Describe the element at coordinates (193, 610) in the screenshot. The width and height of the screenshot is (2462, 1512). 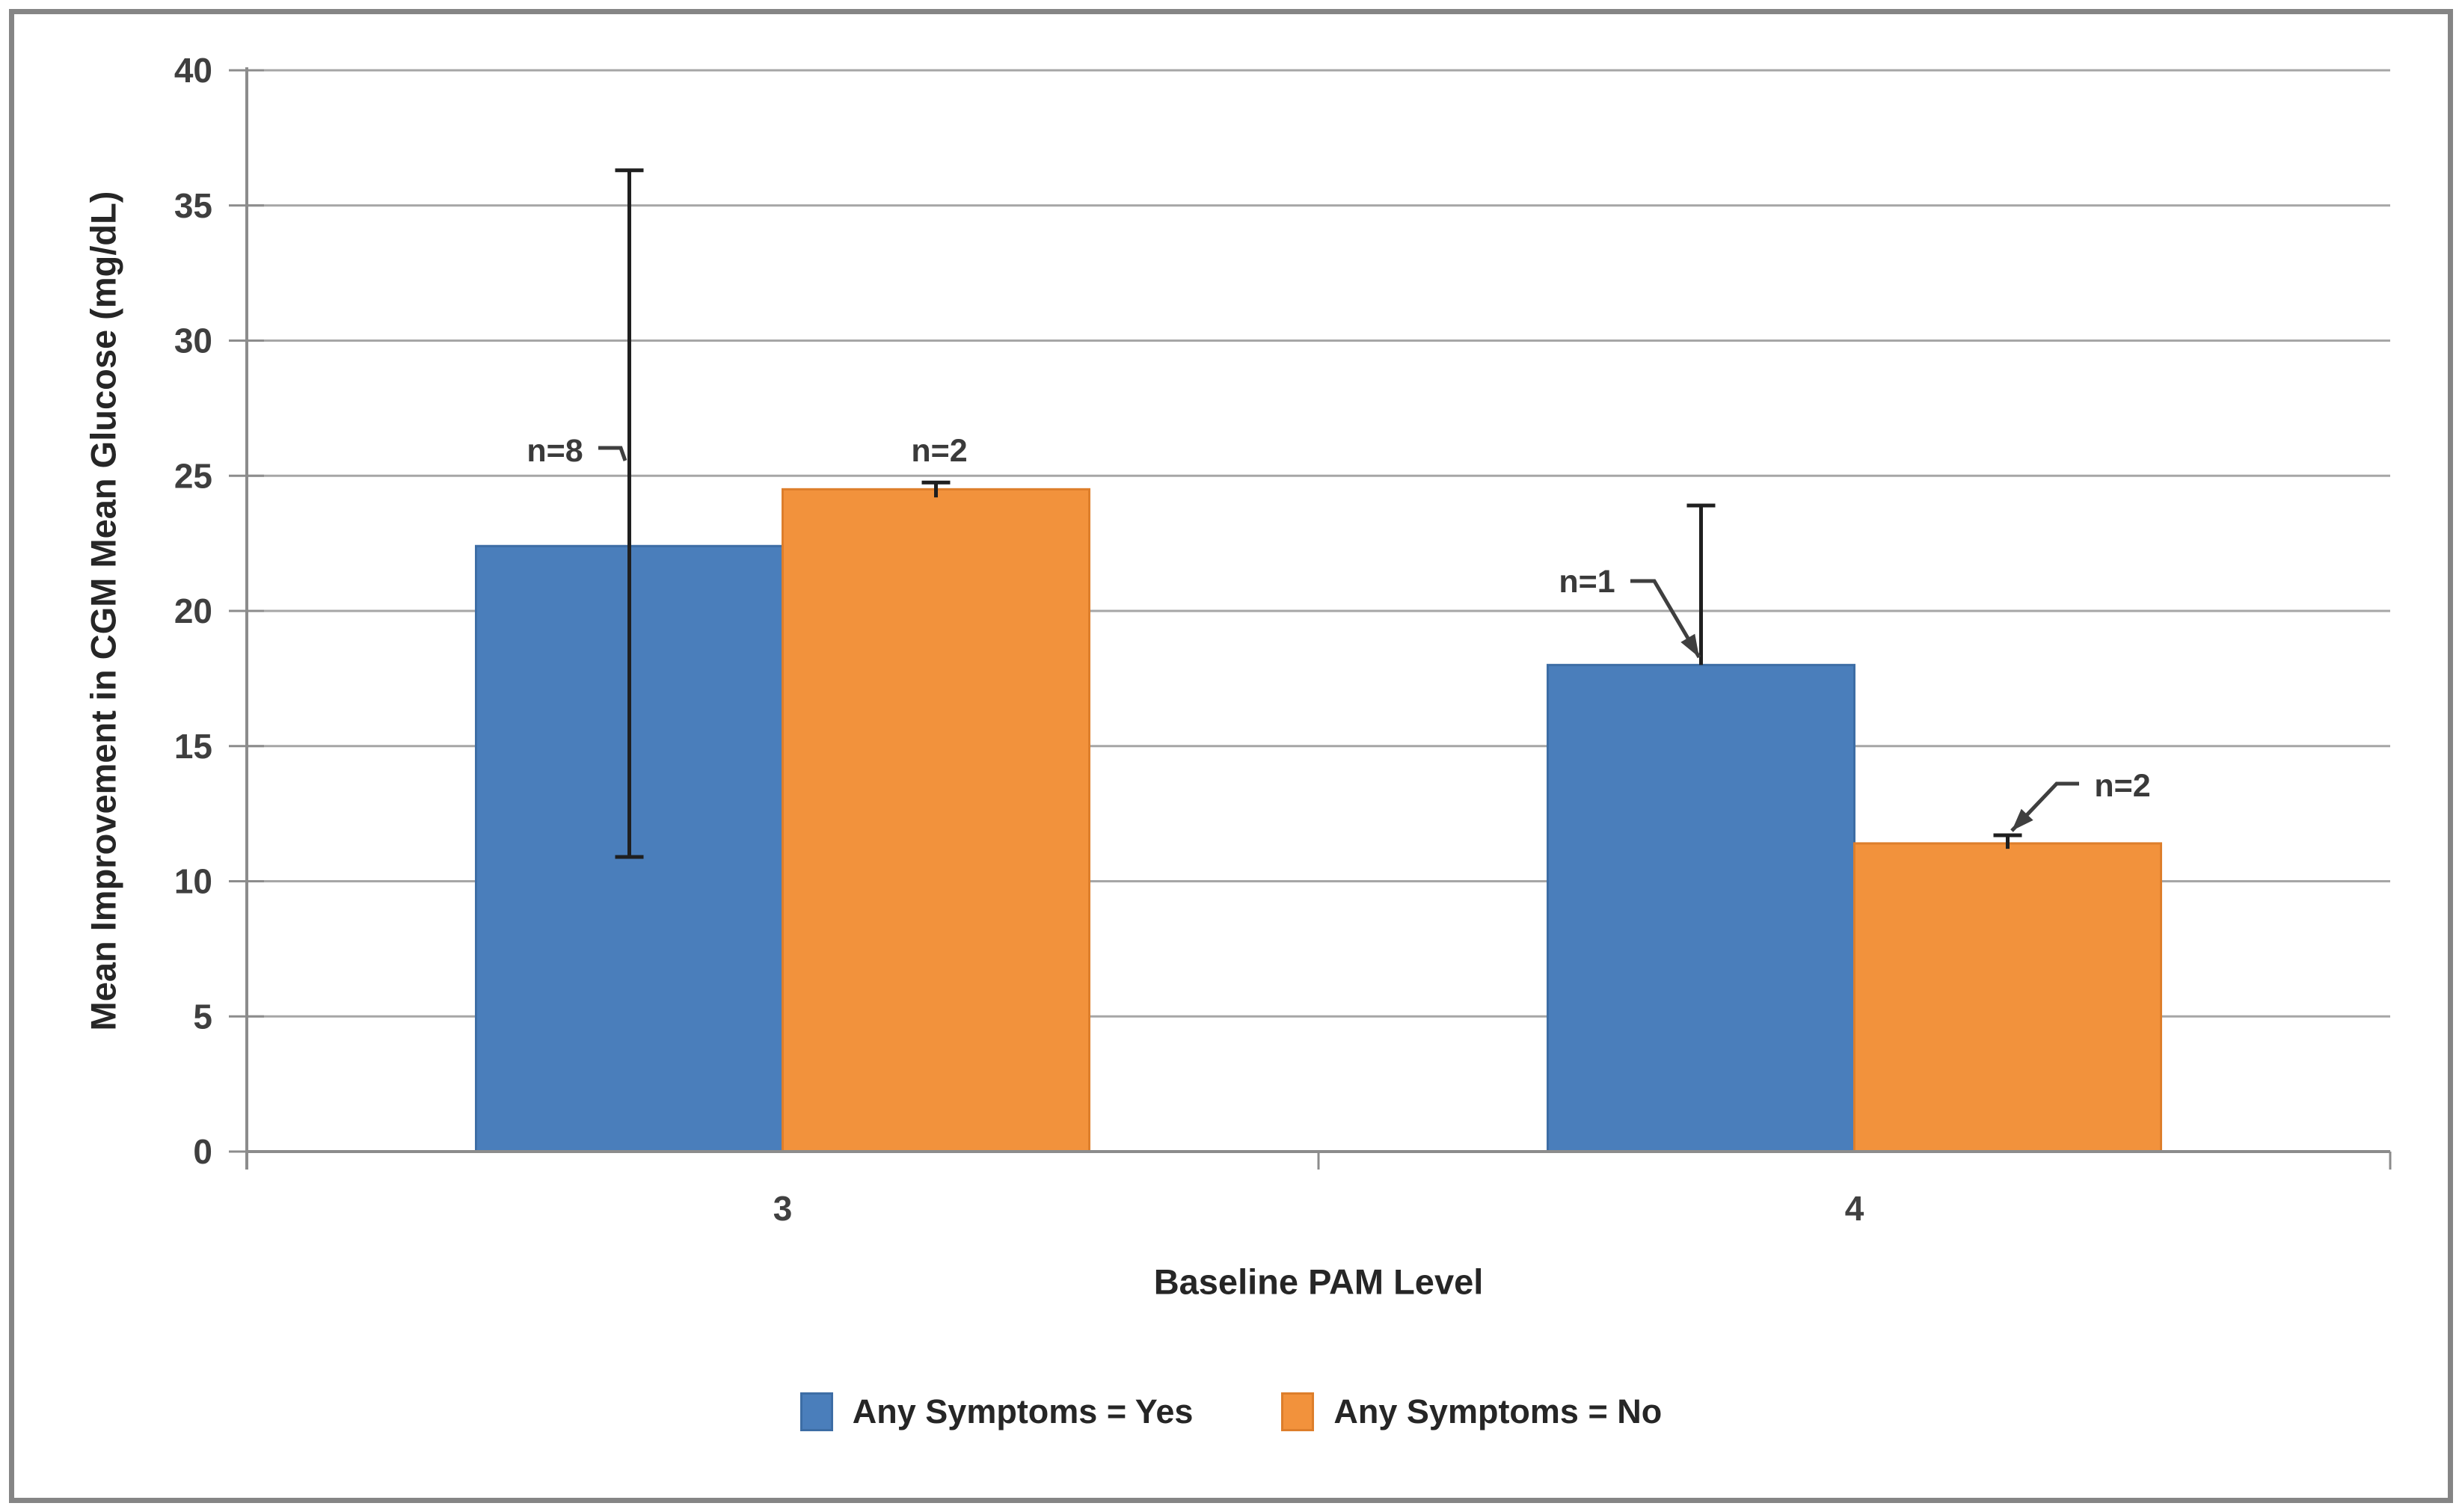
I see `y-tick-label-20: 20` at that location.